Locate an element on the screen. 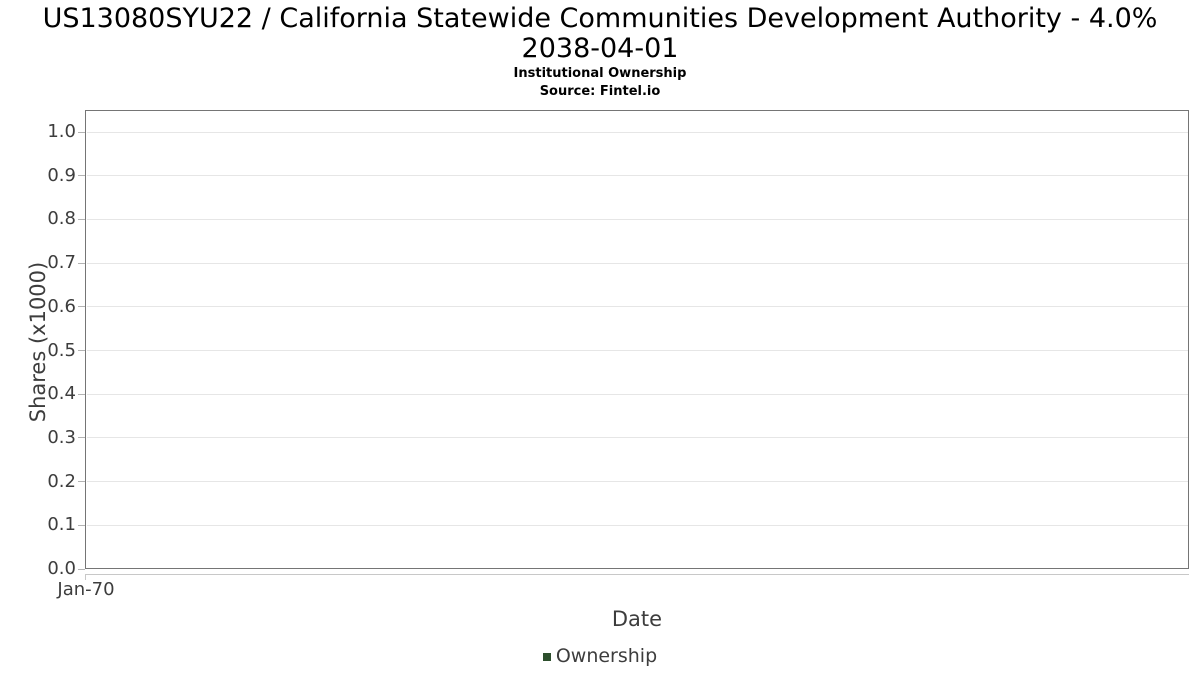 Image resolution: width=1200 pixels, height=675 pixels. x-axis-title: Date is located at coordinates (637, 619).